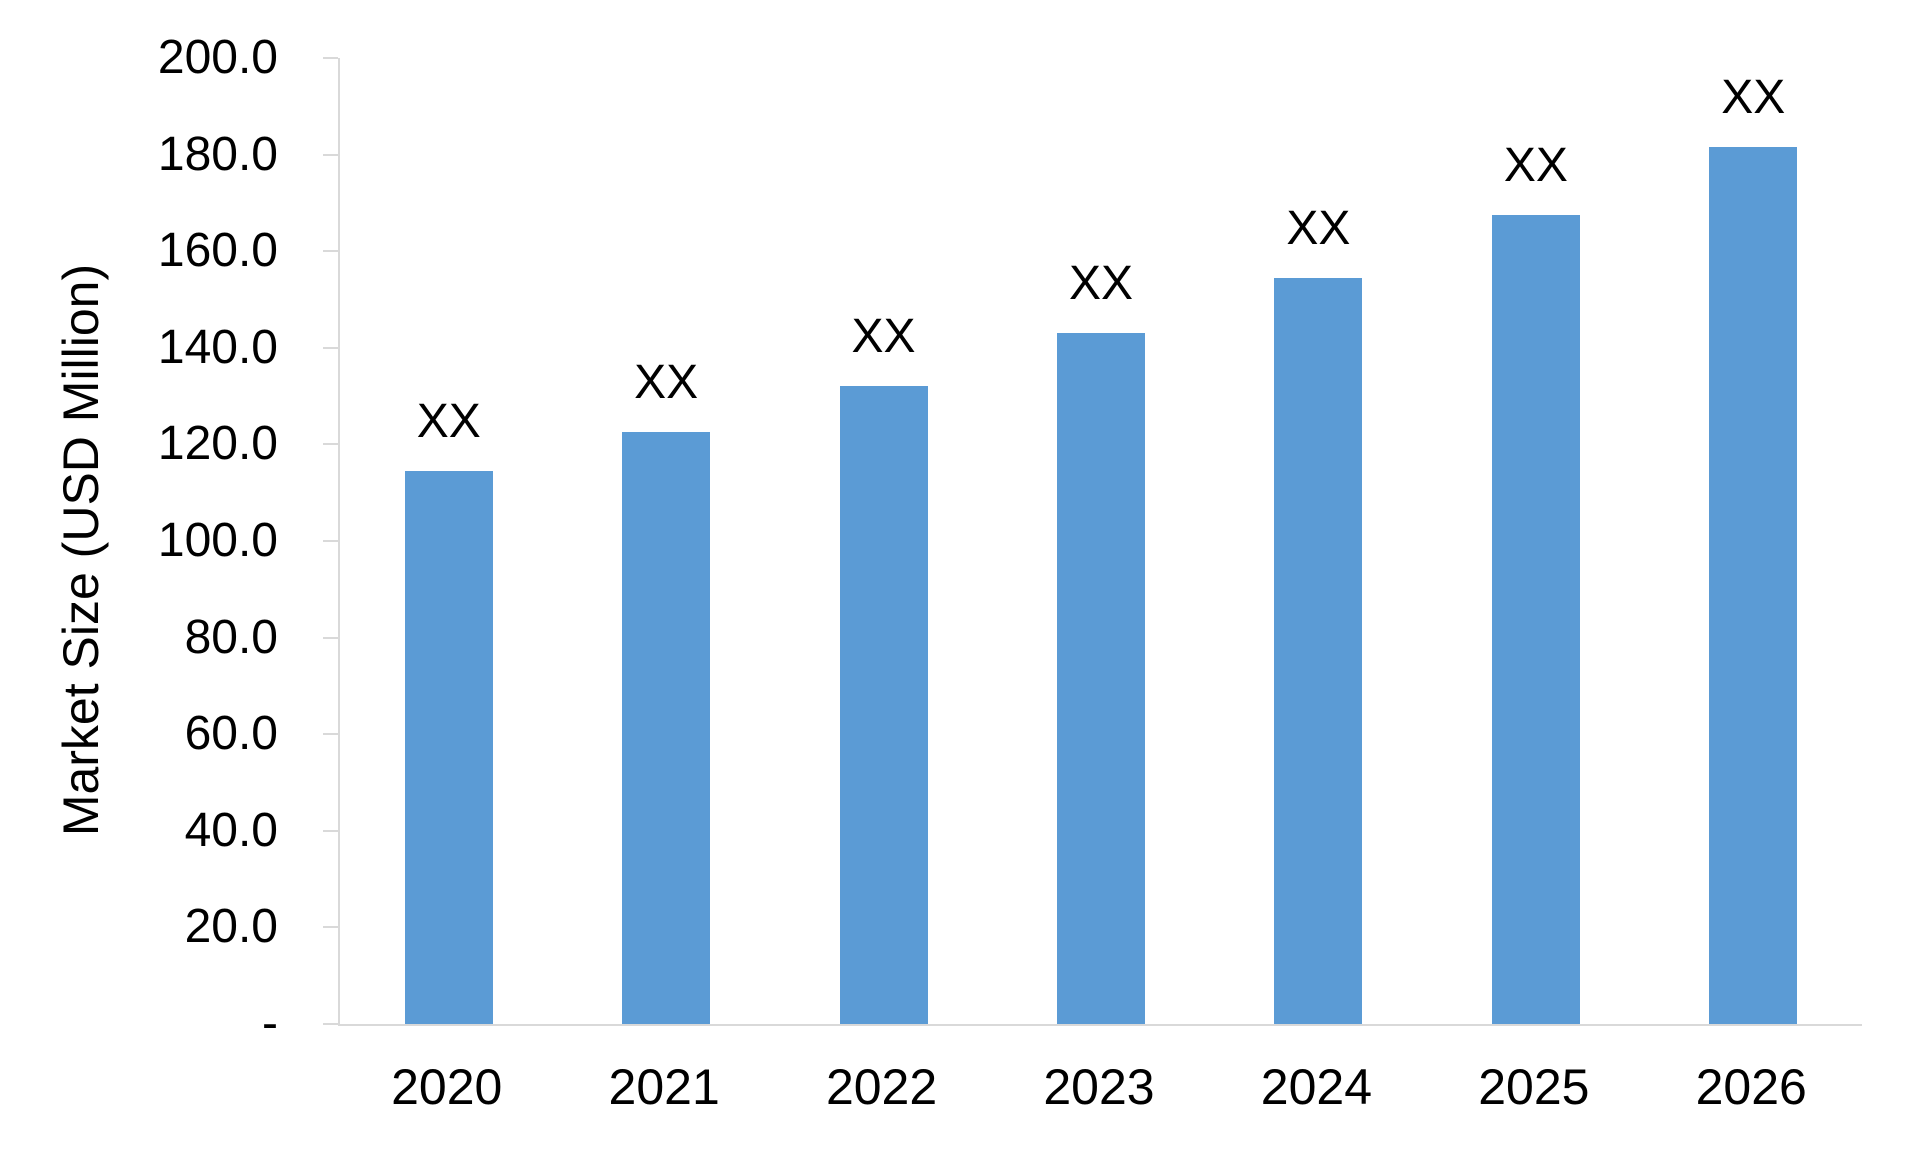  I want to click on data-label-2026: XX, so click(1753, 98).